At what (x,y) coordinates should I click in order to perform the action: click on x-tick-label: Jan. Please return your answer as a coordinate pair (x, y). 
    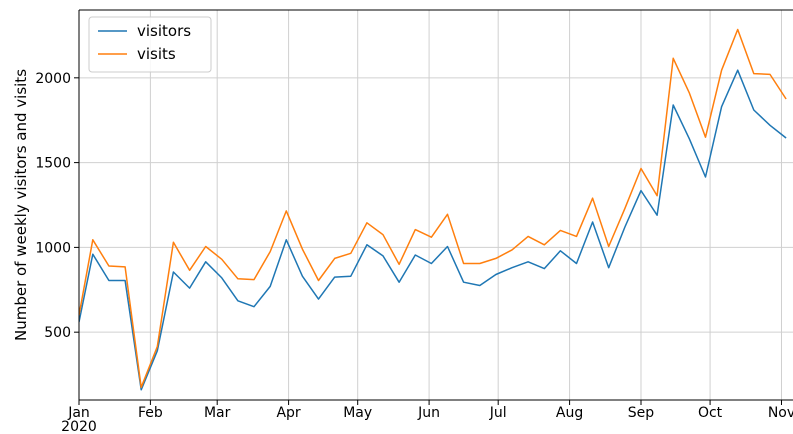
    Looking at the image, I should click on (78, 413).